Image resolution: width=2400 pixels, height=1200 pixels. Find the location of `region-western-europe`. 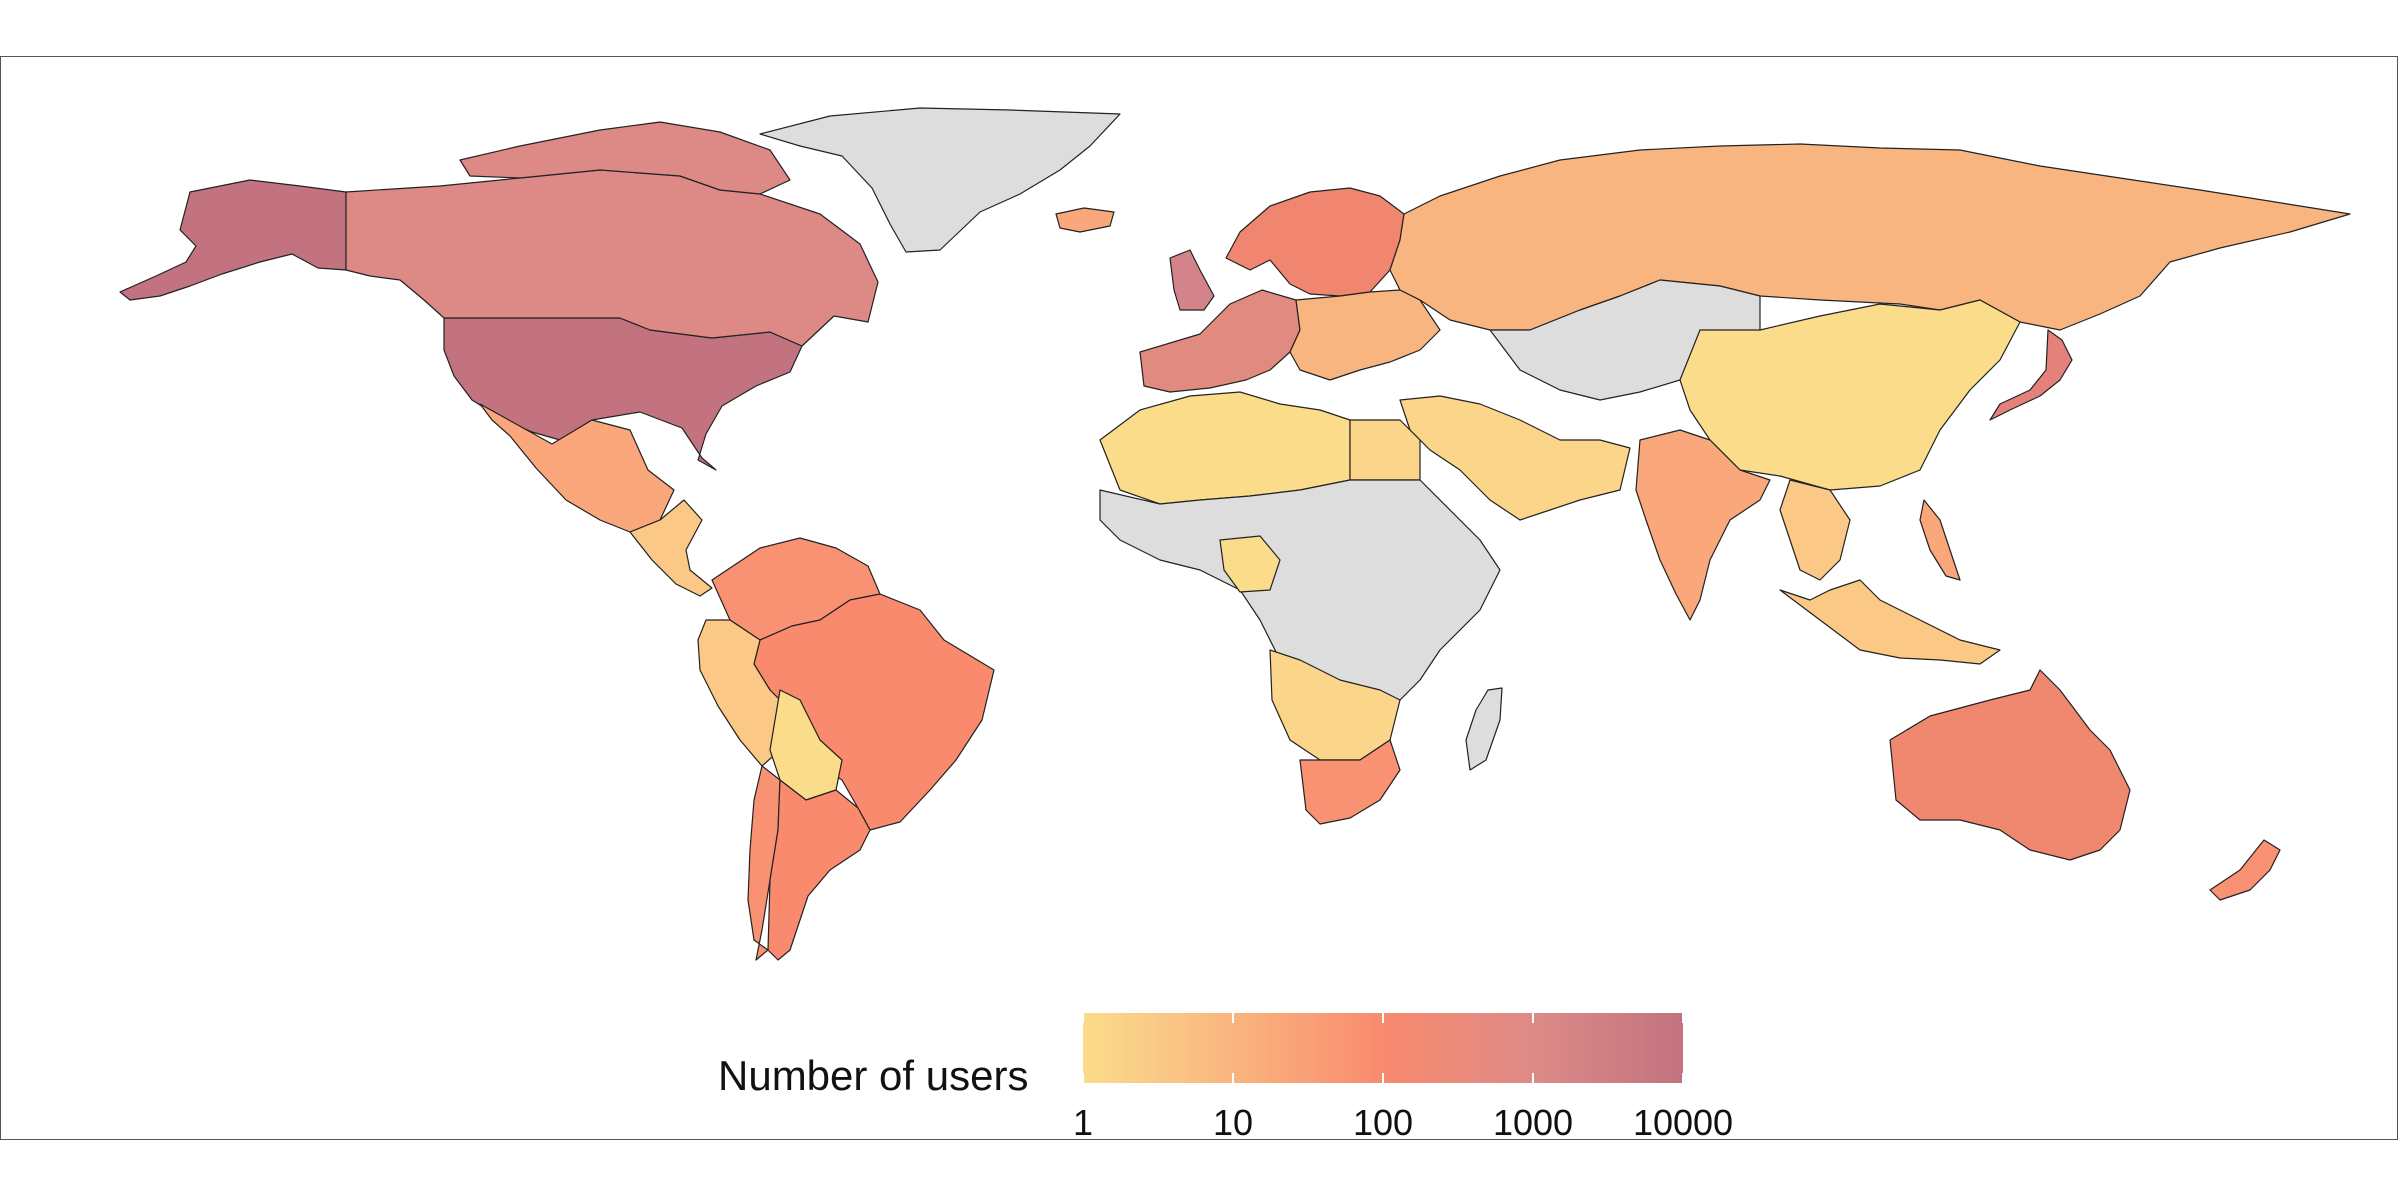

region-western-europe is located at coordinates (1220, 341).